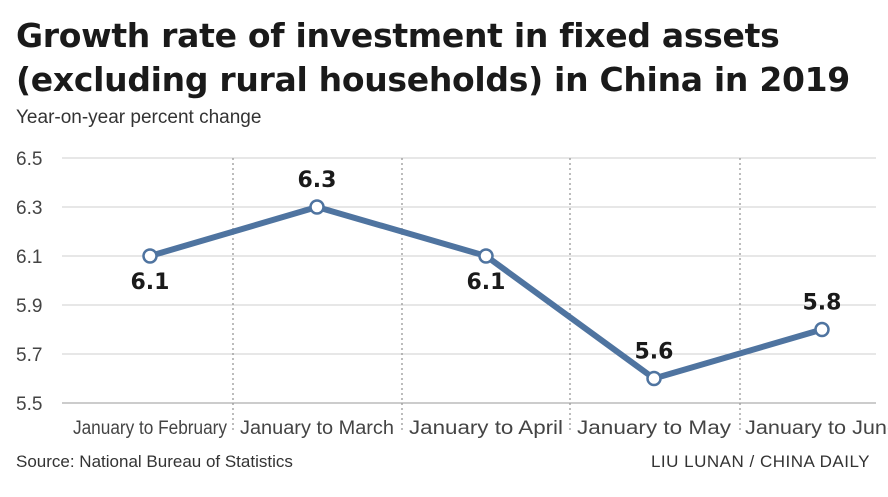 Image resolution: width=888 pixels, height=497 pixels. Describe the element at coordinates (150, 428) in the screenshot. I see `x-tick-label: January to February` at that location.